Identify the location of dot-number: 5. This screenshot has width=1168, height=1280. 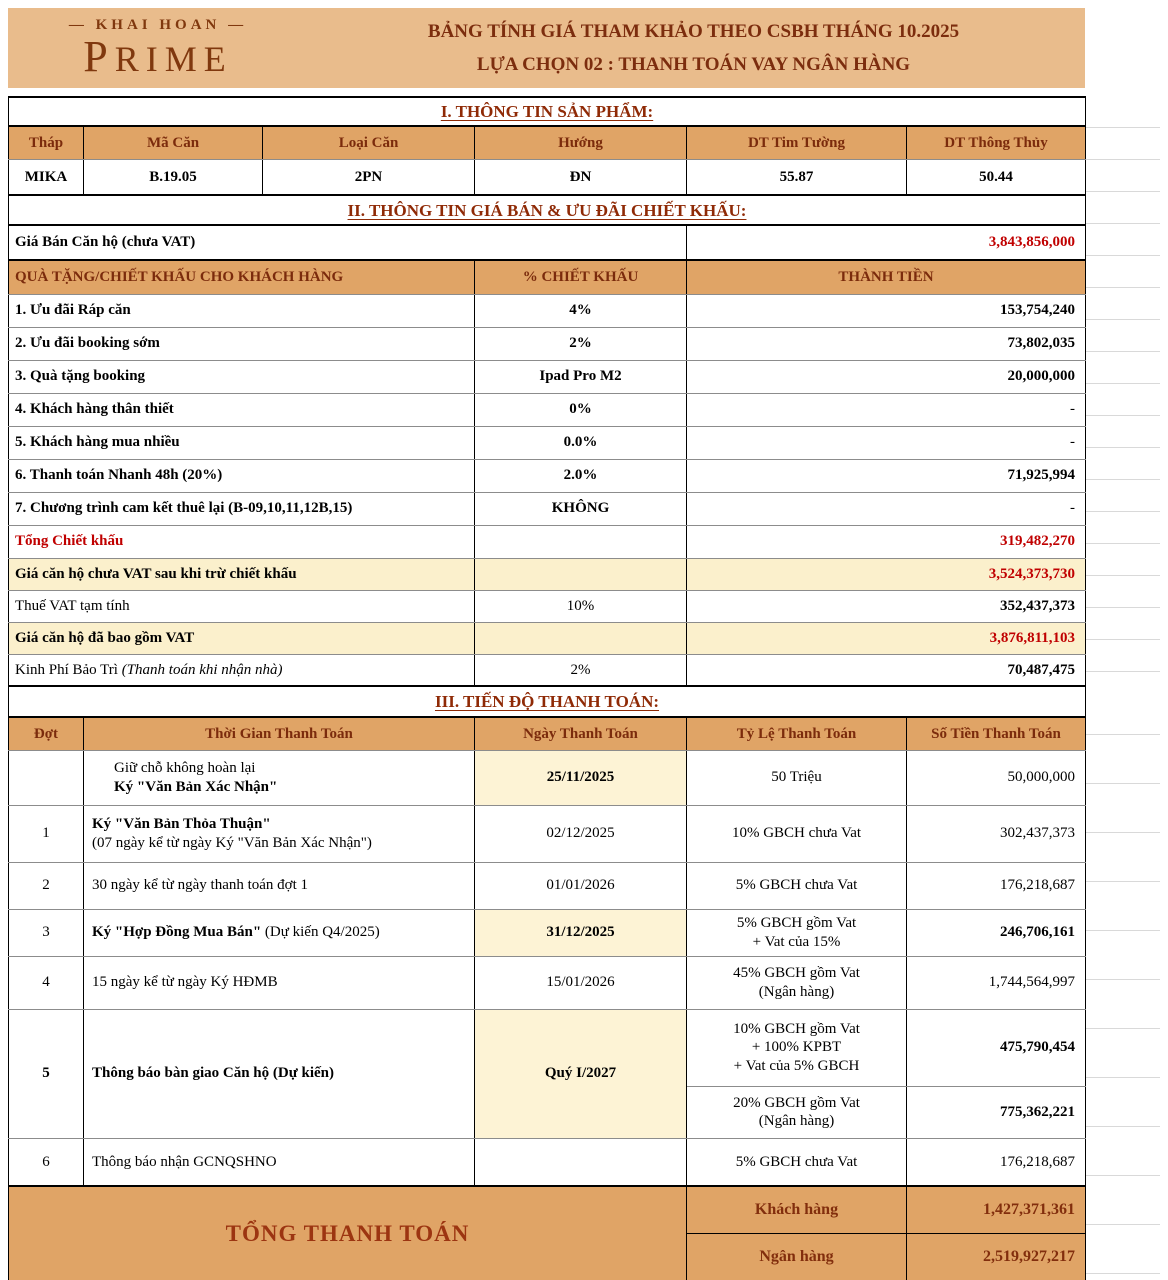
(46, 1073).